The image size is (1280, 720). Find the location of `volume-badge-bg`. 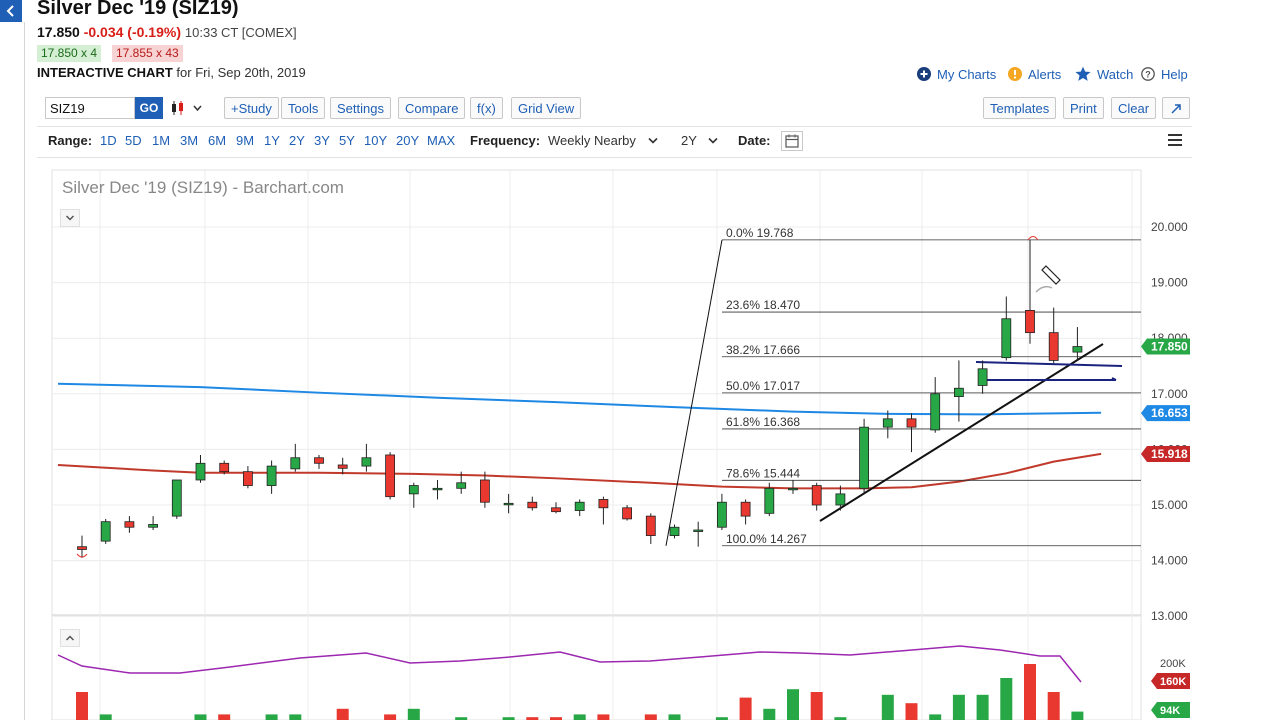

volume-badge-bg is located at coordinates (1170, 681).